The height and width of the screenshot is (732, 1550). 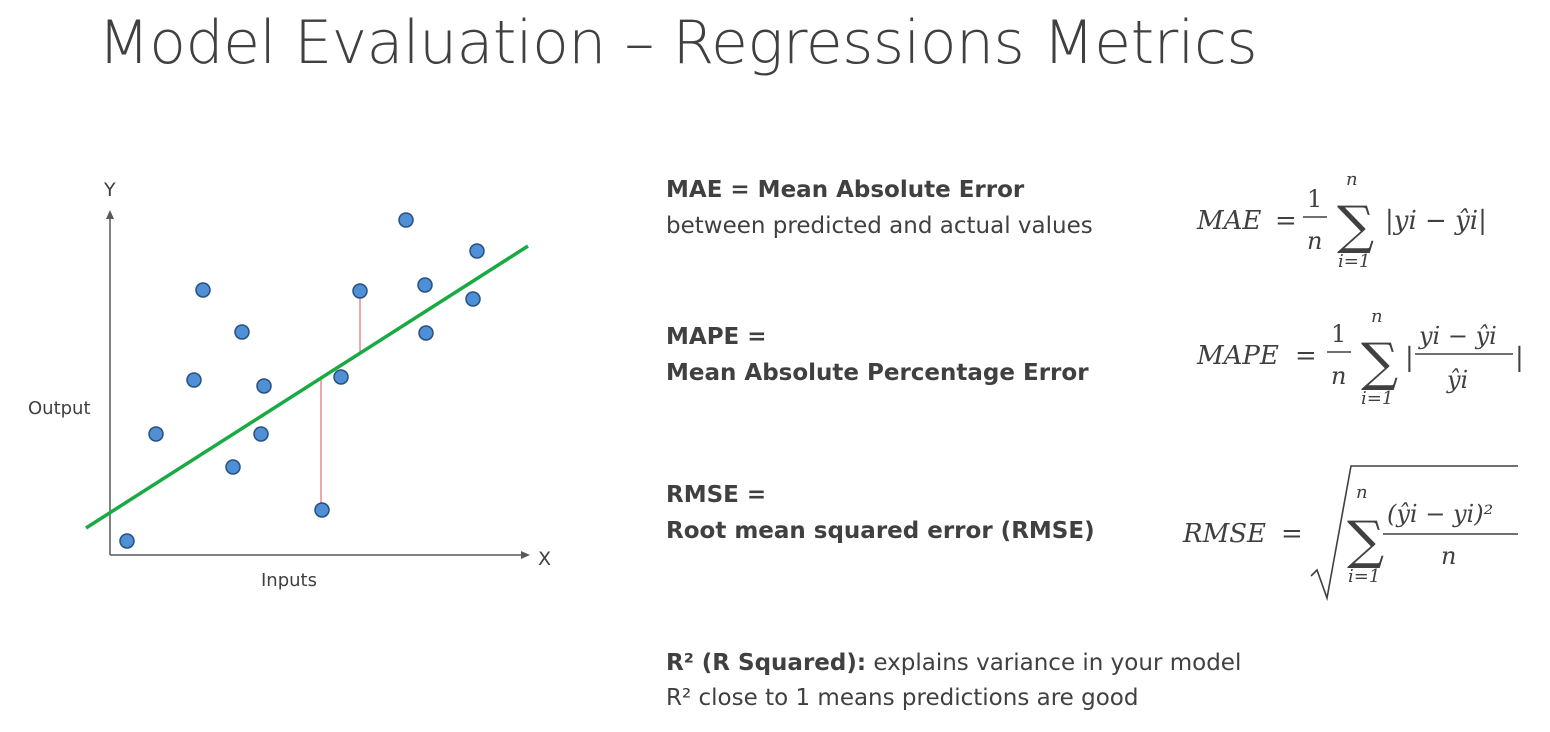 I want to click on mae-formula-lhs: MAE, so click(x=1228, y=221).